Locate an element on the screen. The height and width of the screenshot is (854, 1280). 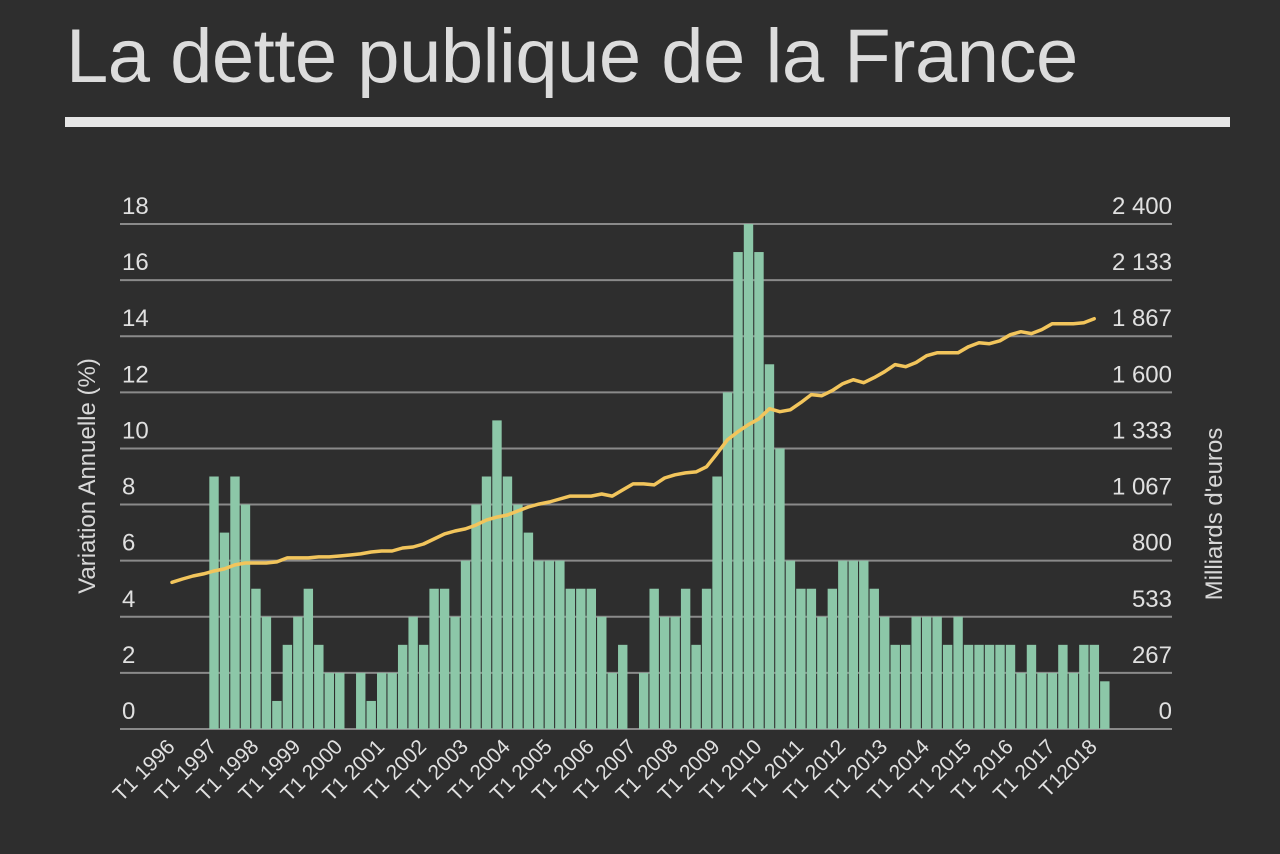
right-axis-label: Milliards d'euros is located at coordinates (1214, 514).